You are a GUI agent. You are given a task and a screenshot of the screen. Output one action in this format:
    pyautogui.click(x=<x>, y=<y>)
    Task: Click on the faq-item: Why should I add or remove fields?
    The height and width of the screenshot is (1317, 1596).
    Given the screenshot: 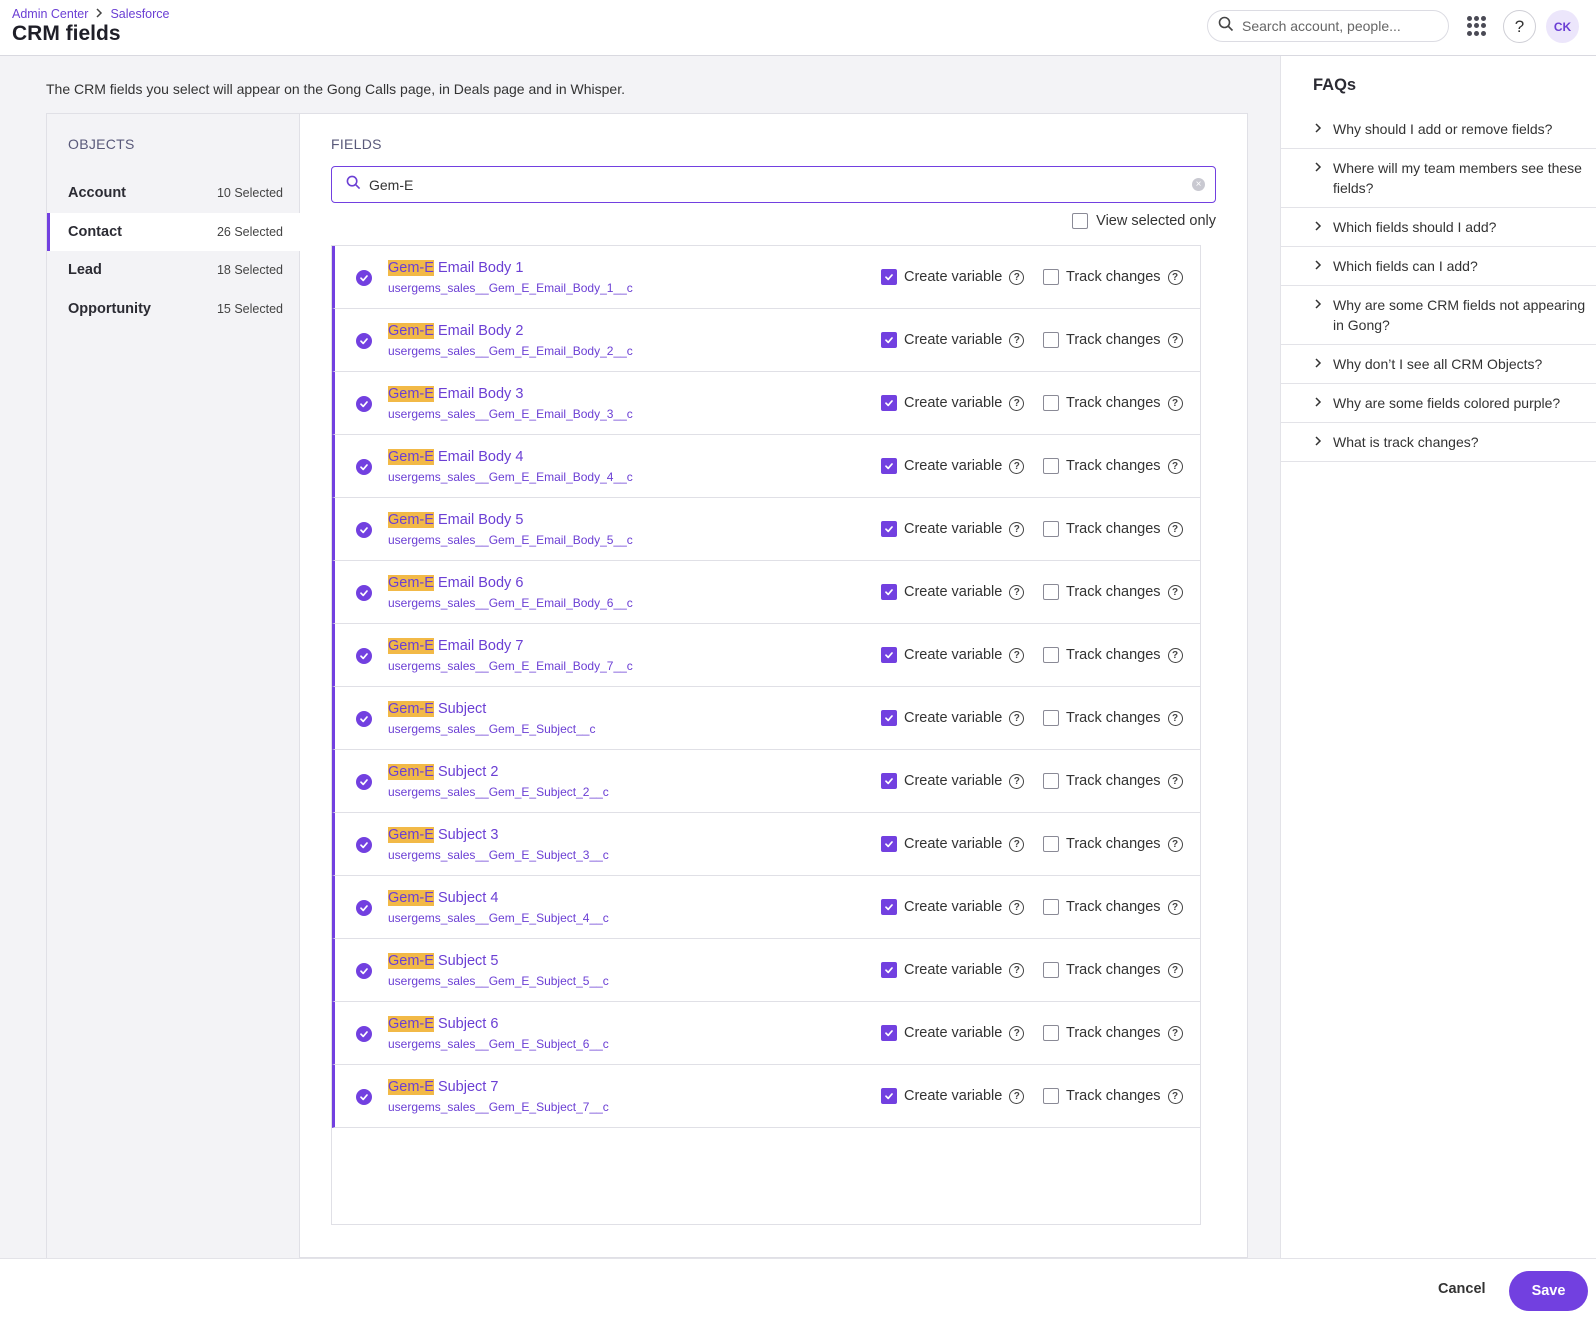 What is the action you would take?
    pyautogui.click(x=1438, y=129)
    